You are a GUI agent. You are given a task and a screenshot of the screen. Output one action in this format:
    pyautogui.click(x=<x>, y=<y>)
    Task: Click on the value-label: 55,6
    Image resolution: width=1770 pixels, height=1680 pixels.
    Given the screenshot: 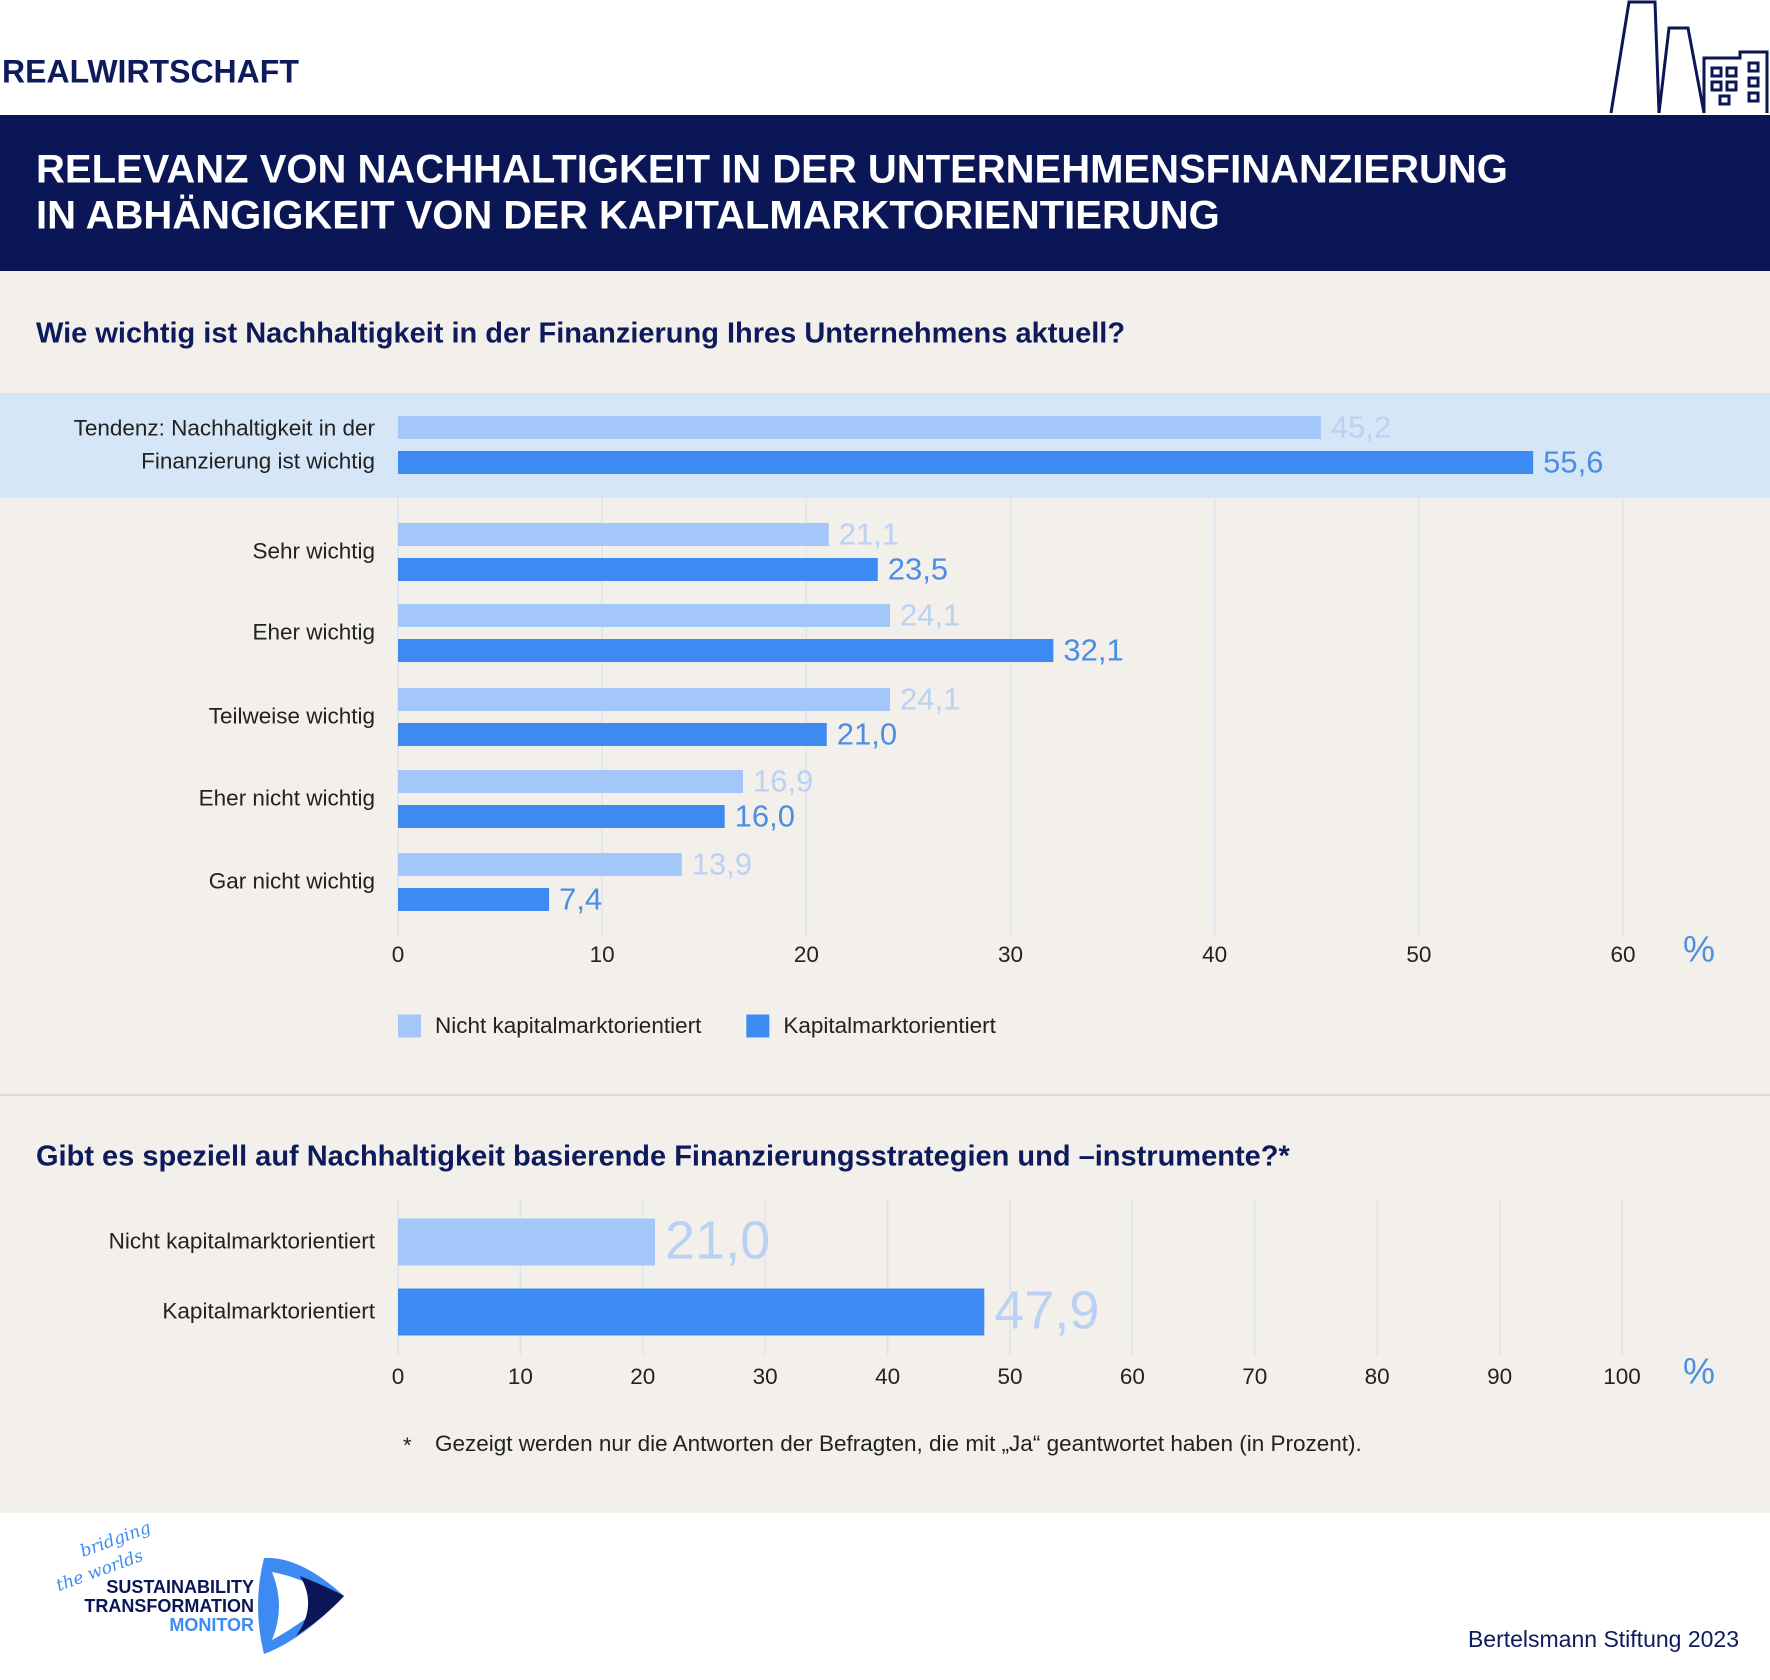 What is the action you would take?
    pyautogui.click(x=1573, y=462)
    